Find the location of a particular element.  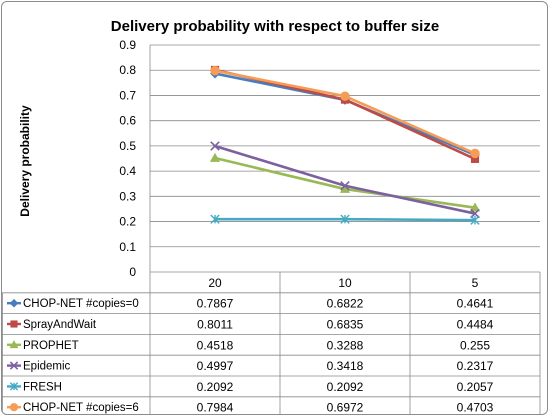

table-cell: 0.3288 is located at coordinates (345, 345).